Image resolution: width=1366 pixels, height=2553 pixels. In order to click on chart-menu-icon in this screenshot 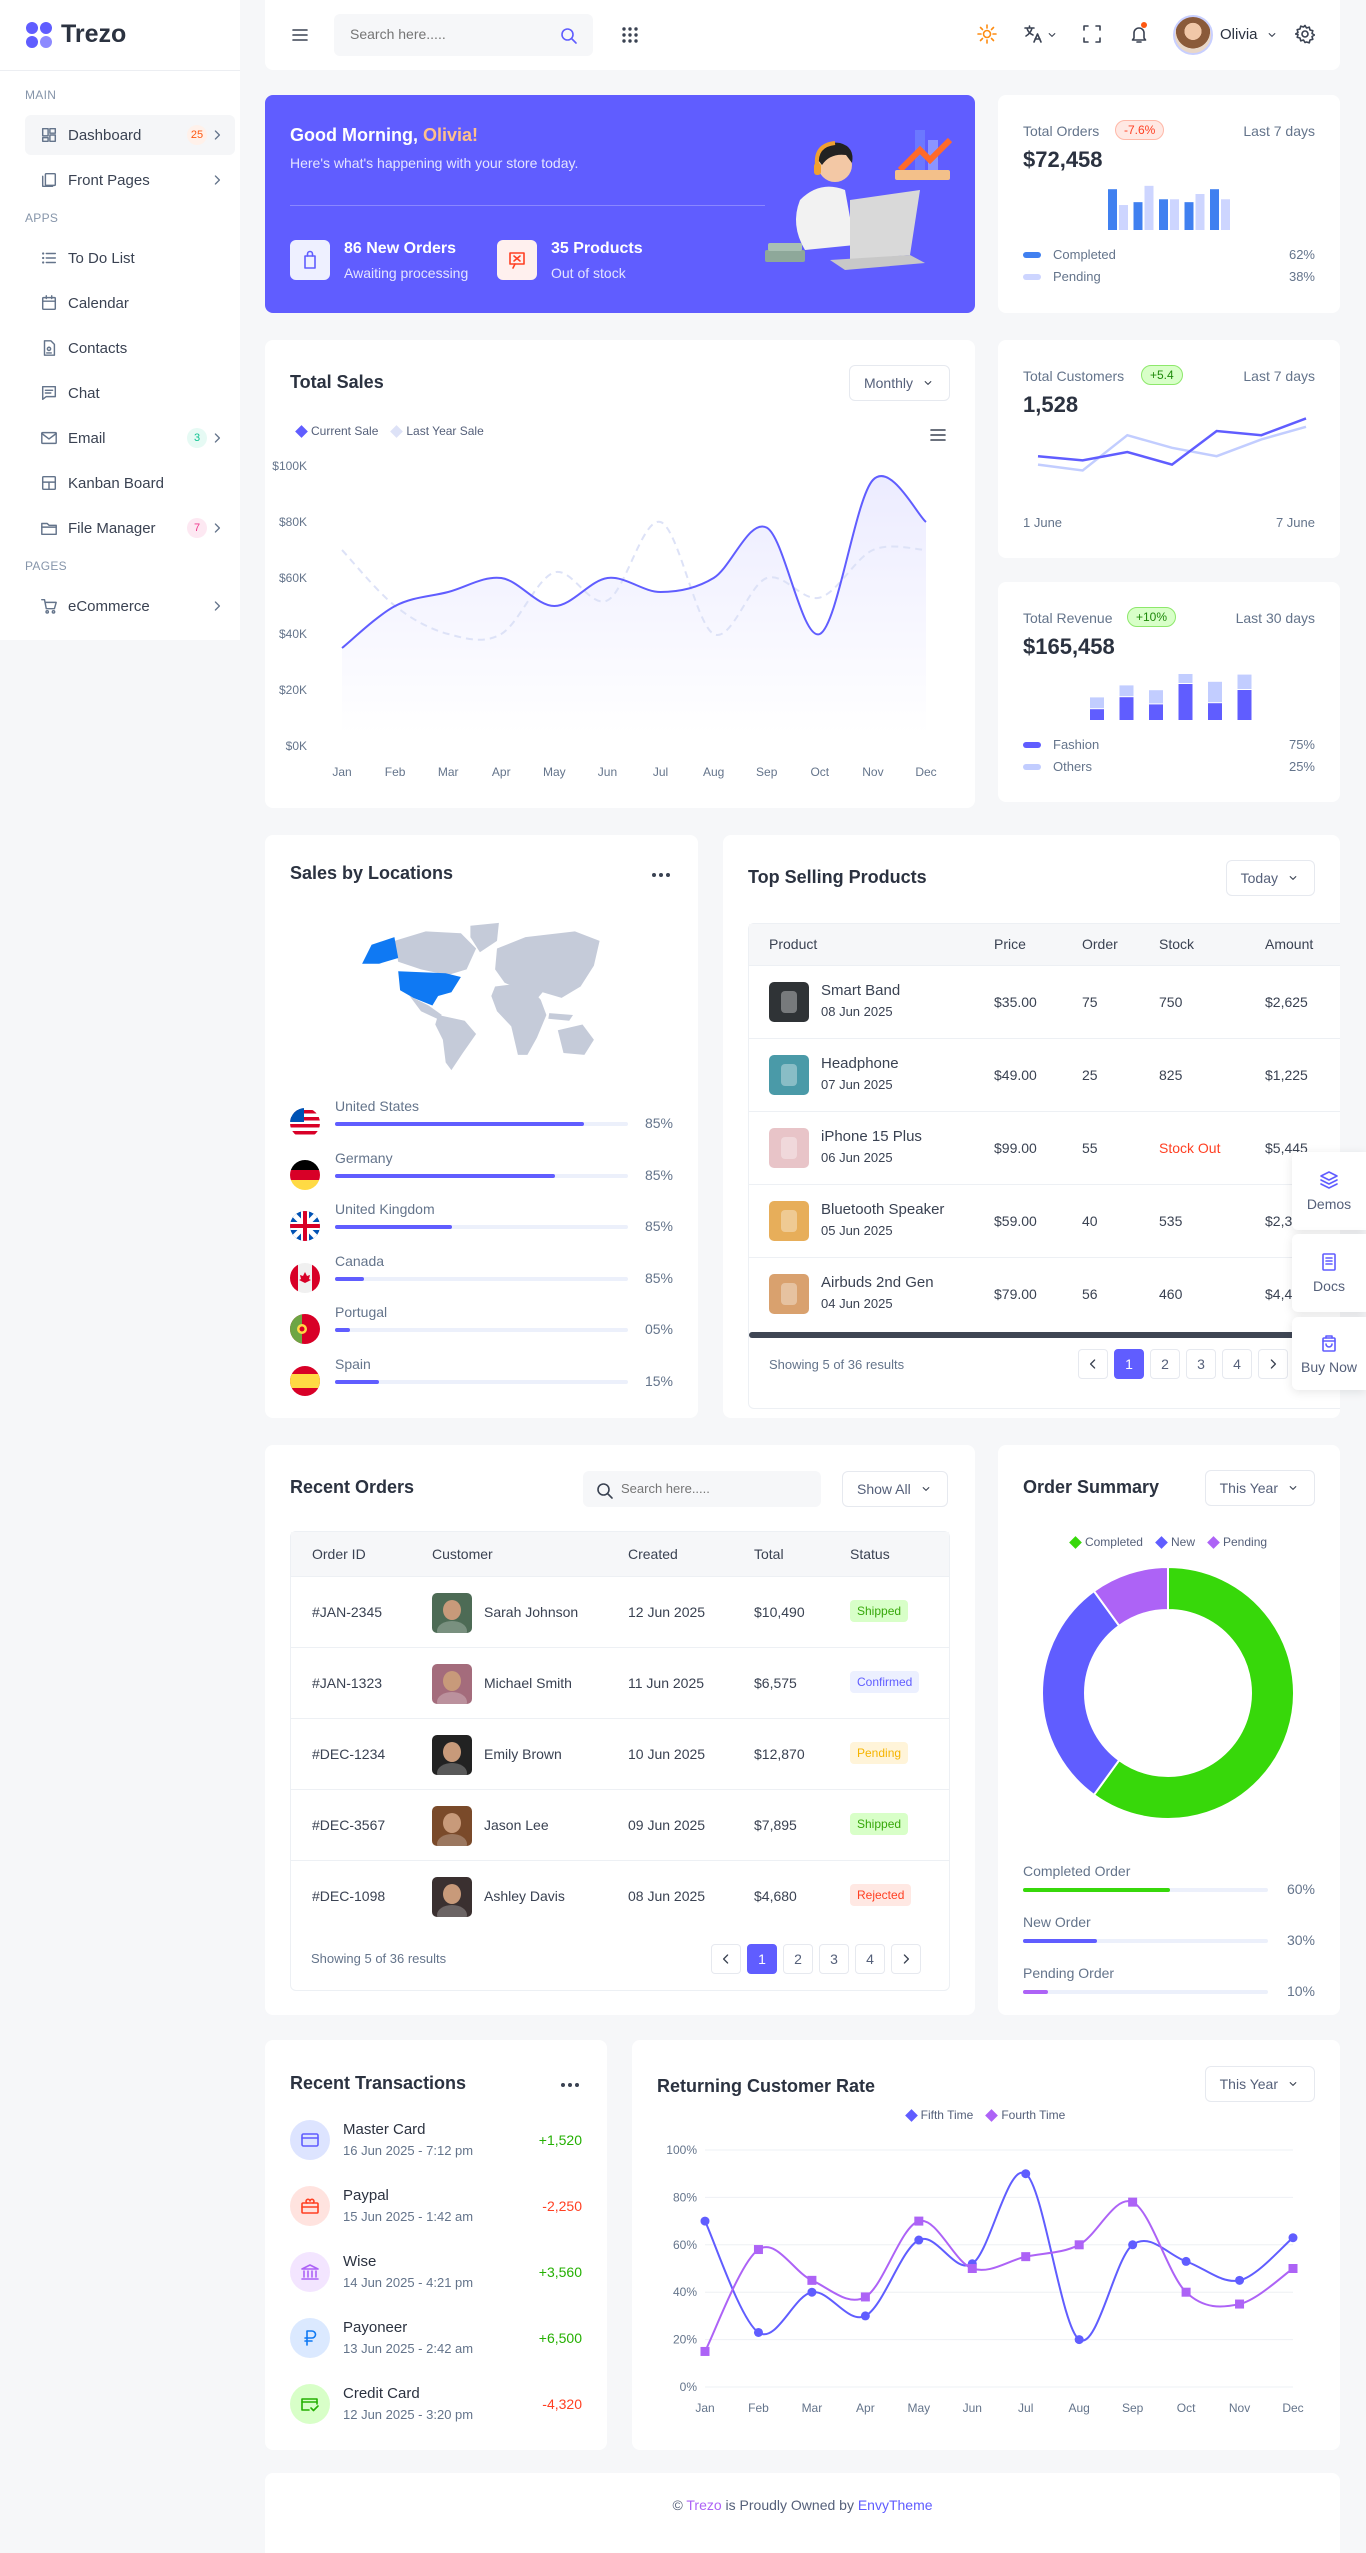, I will do `click(938, 435)`.